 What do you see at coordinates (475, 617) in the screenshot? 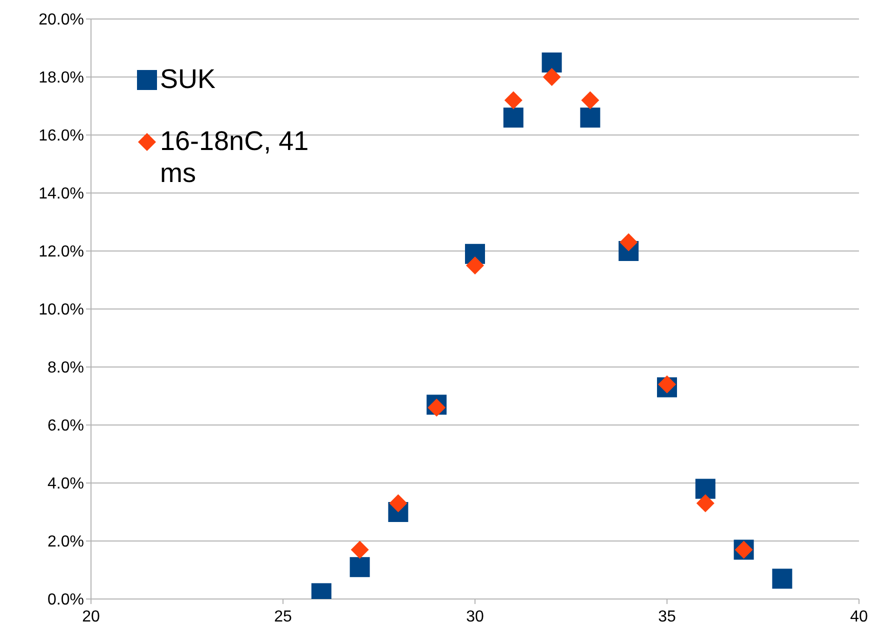
I see `x-tick-label: 30` at bounding box center [475, 617].